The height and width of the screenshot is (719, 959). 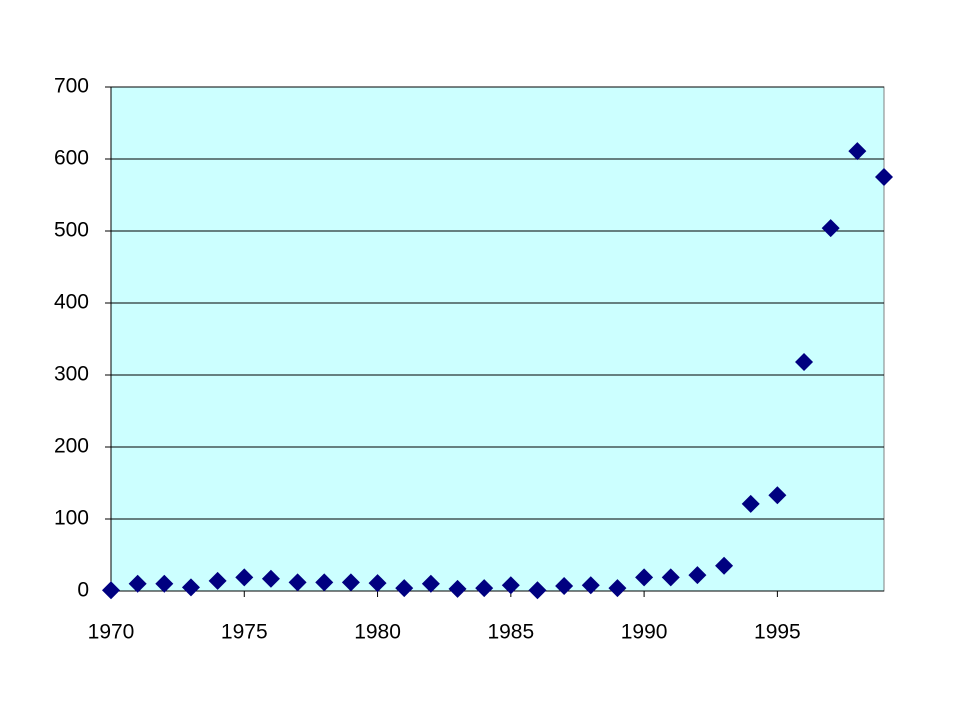 What do you see at coordinates (71, 230) in the screenshot?
I see `y-tick-label: 500` at bounding box center [71, 230].